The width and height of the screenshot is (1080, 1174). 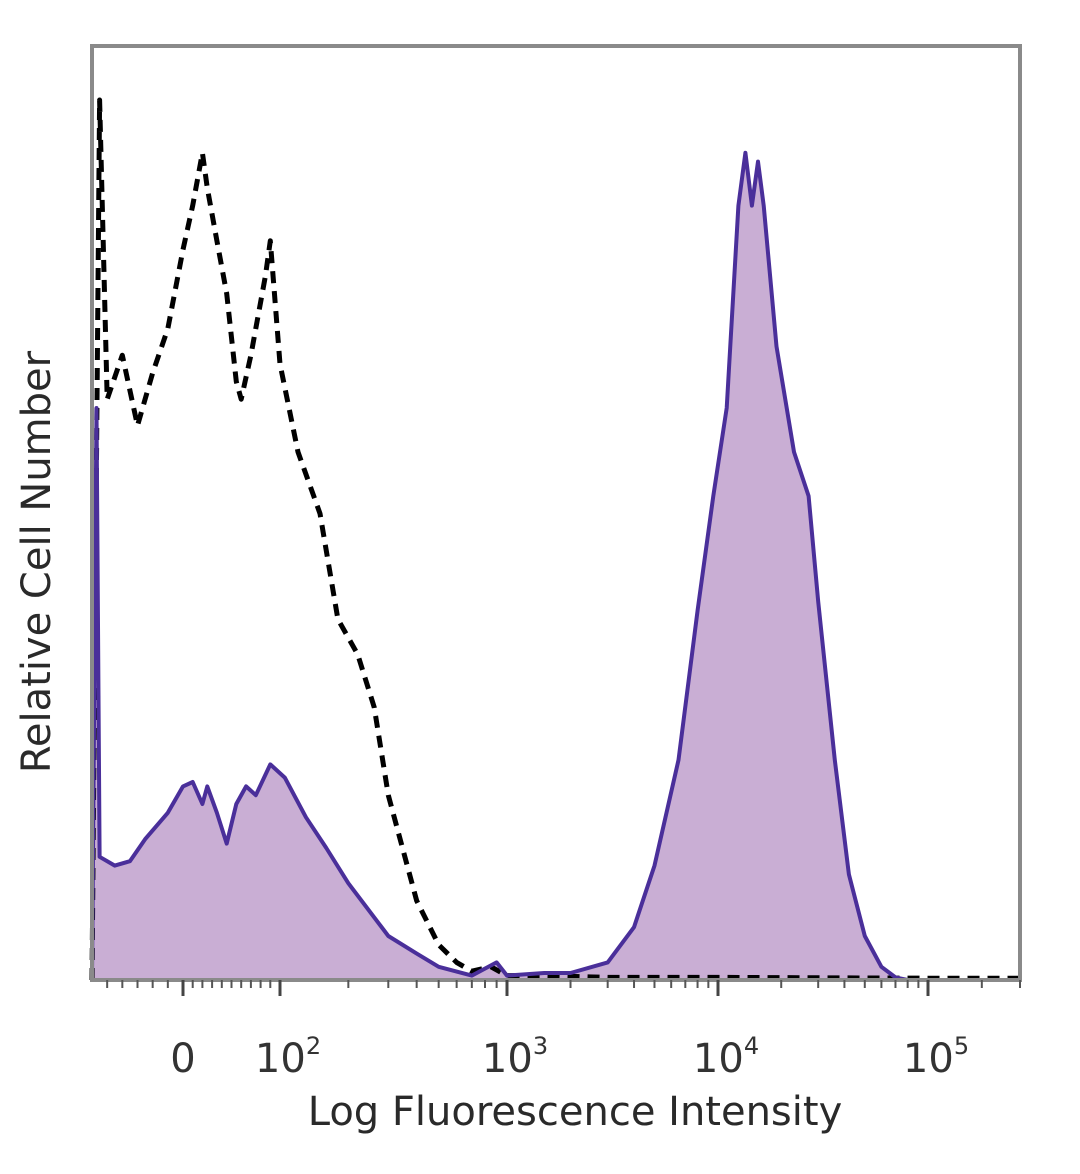 What do you see at coordinates (182, 1059) in the screenshot?
I see `x-tick-label: 0` at bounding box center [182, 1059].